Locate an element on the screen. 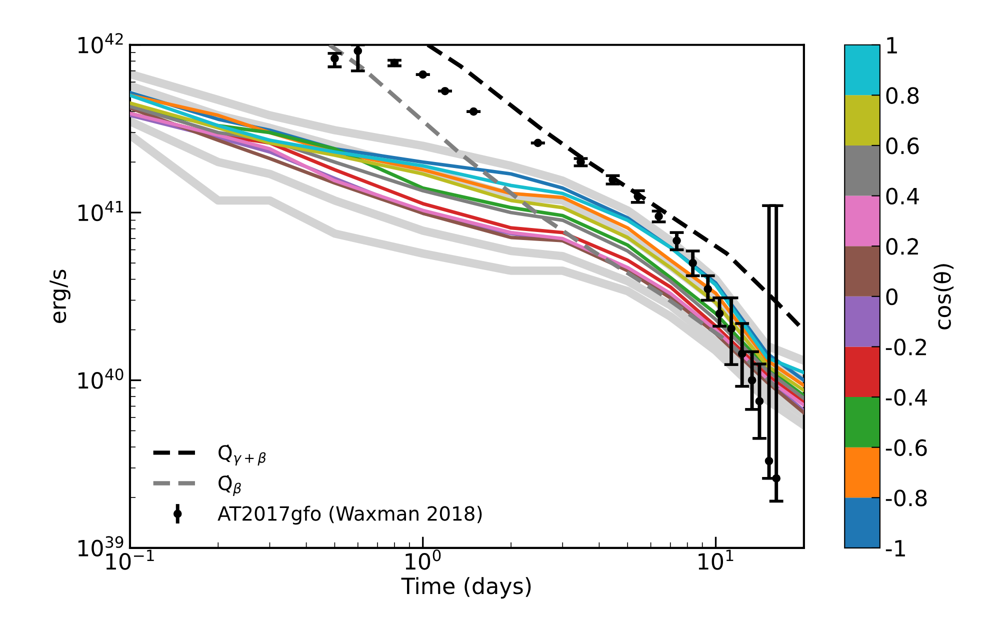 Image resolution: width=981 pixels, height=632 pixels. color-bar-label: 0.2 is located at coordinates (902, 246).